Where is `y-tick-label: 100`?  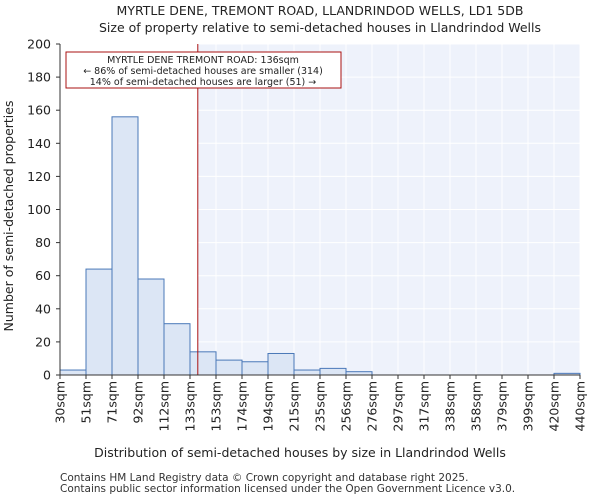 y-tick-label: 100 is located at coordinates (39, 209).